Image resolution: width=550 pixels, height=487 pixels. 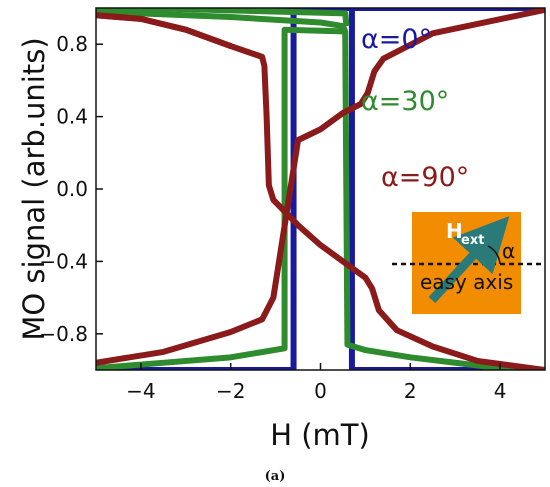 I want to click on x-tick-label: 0, so click(x=320, y=391).